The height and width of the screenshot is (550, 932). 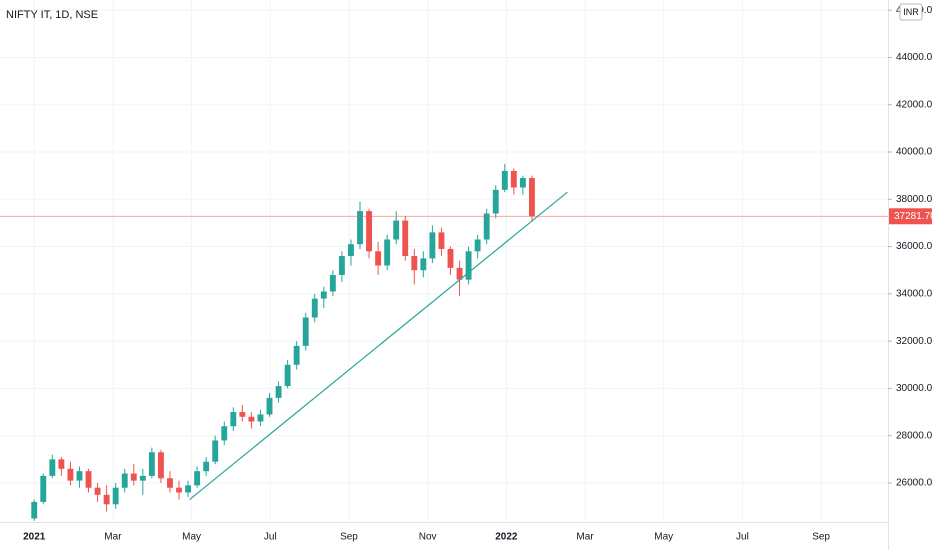 What do you see at coordinates (914, 483) in the screenshot?
I see `y-tick-label: 26000.00` at bounding box center [914, 483].